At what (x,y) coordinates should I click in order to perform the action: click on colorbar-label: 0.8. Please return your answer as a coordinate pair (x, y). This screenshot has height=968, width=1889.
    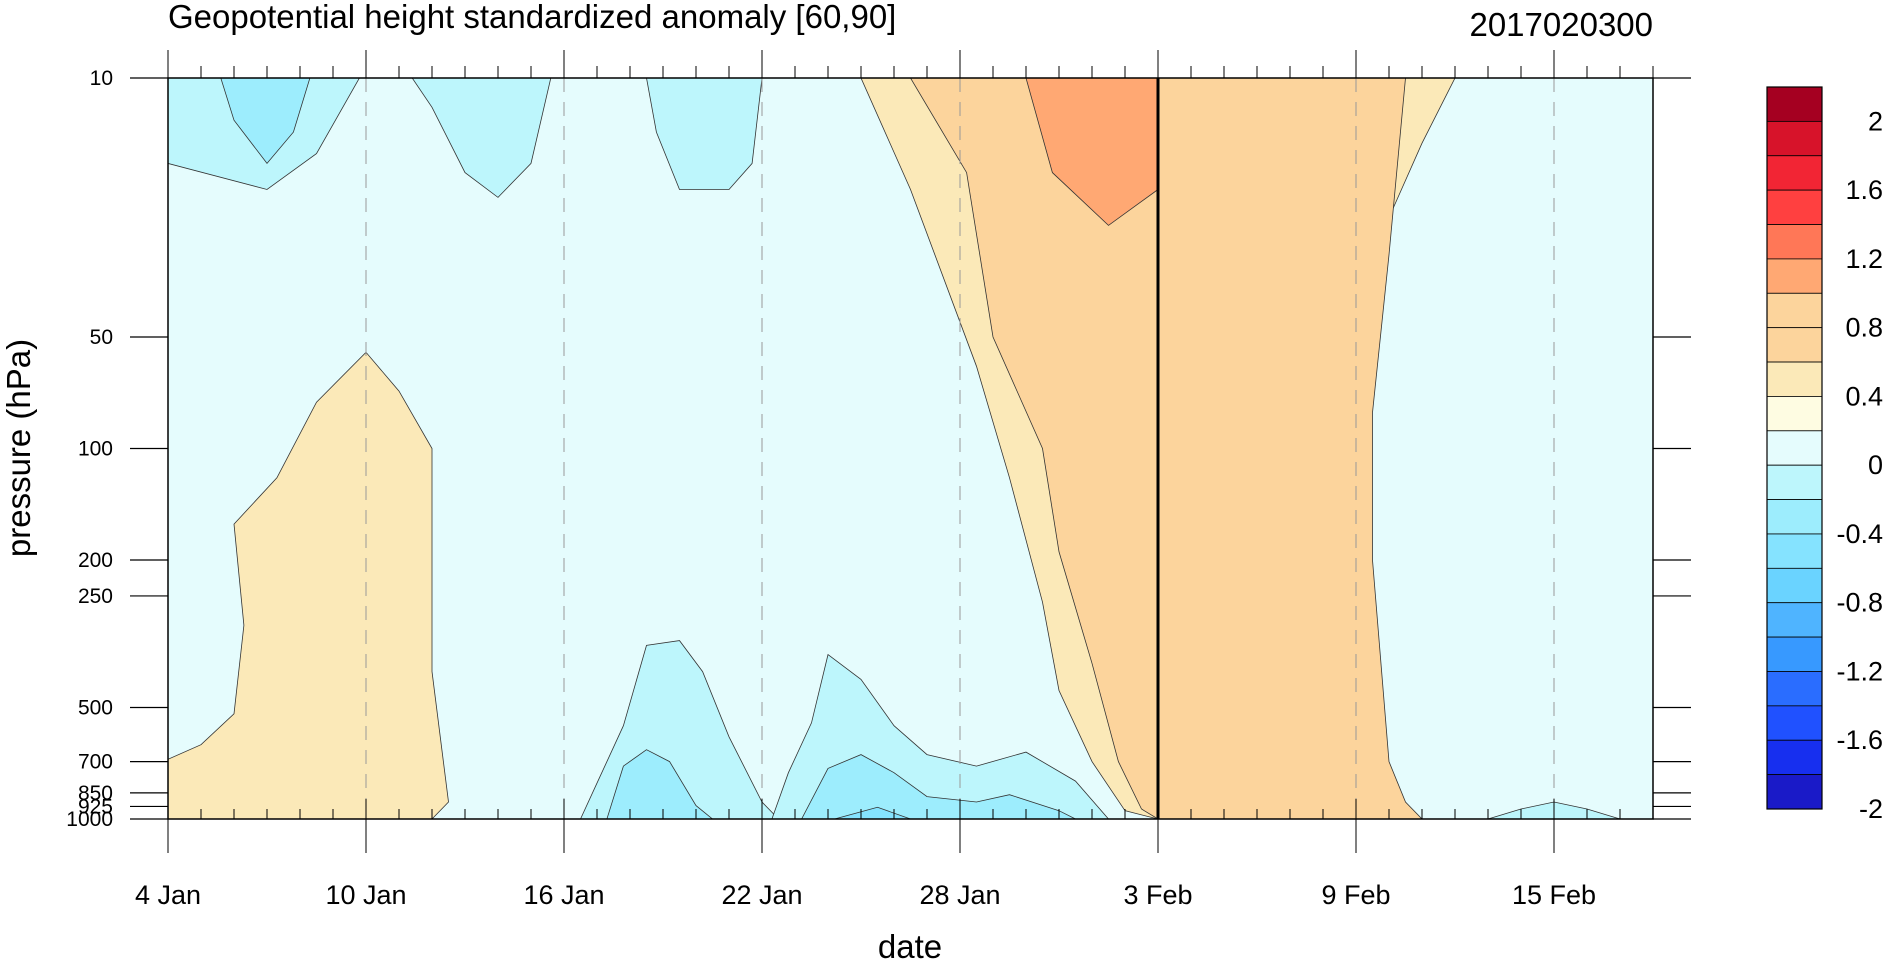
    Looking at the image, I should click on (1864, 328).